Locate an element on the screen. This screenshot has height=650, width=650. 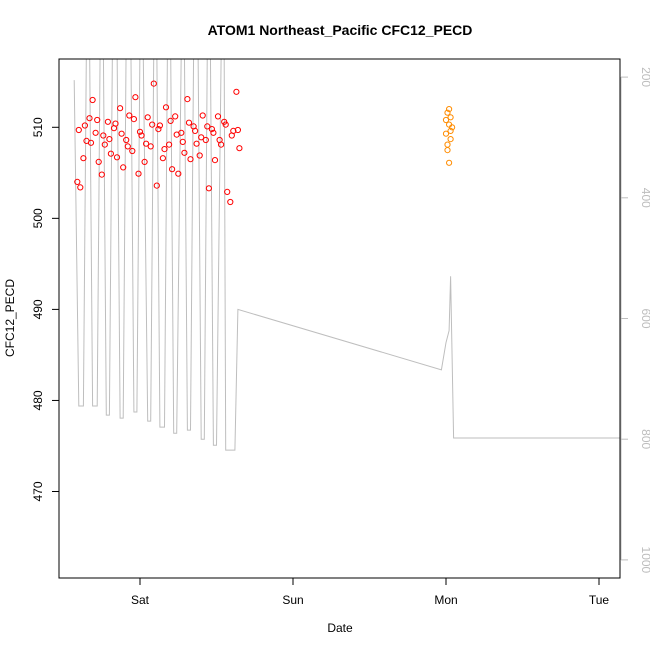
chart-title: ATOM1 Northeast_Pacific CFC12_PECD is located at coordinates (340, 30).